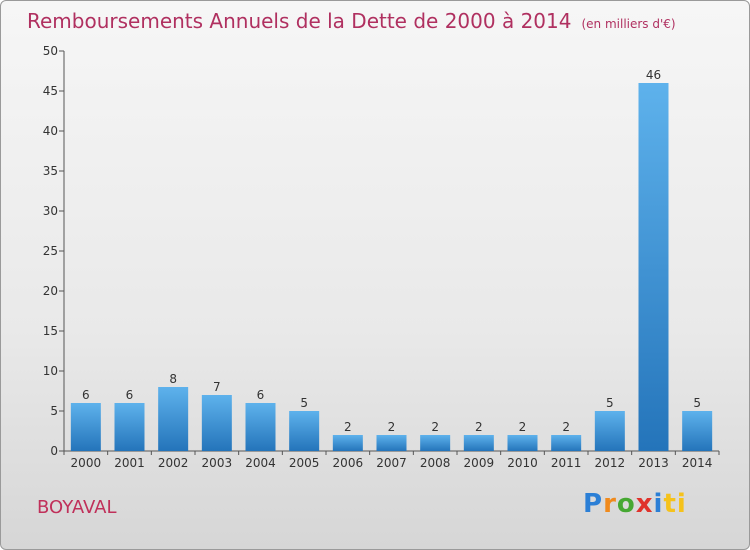 This screenshot has width=750, height=550. Describe the element at coordinates (522, 463) in the screenshot. I see `x-tick-label: 2010` at that location.